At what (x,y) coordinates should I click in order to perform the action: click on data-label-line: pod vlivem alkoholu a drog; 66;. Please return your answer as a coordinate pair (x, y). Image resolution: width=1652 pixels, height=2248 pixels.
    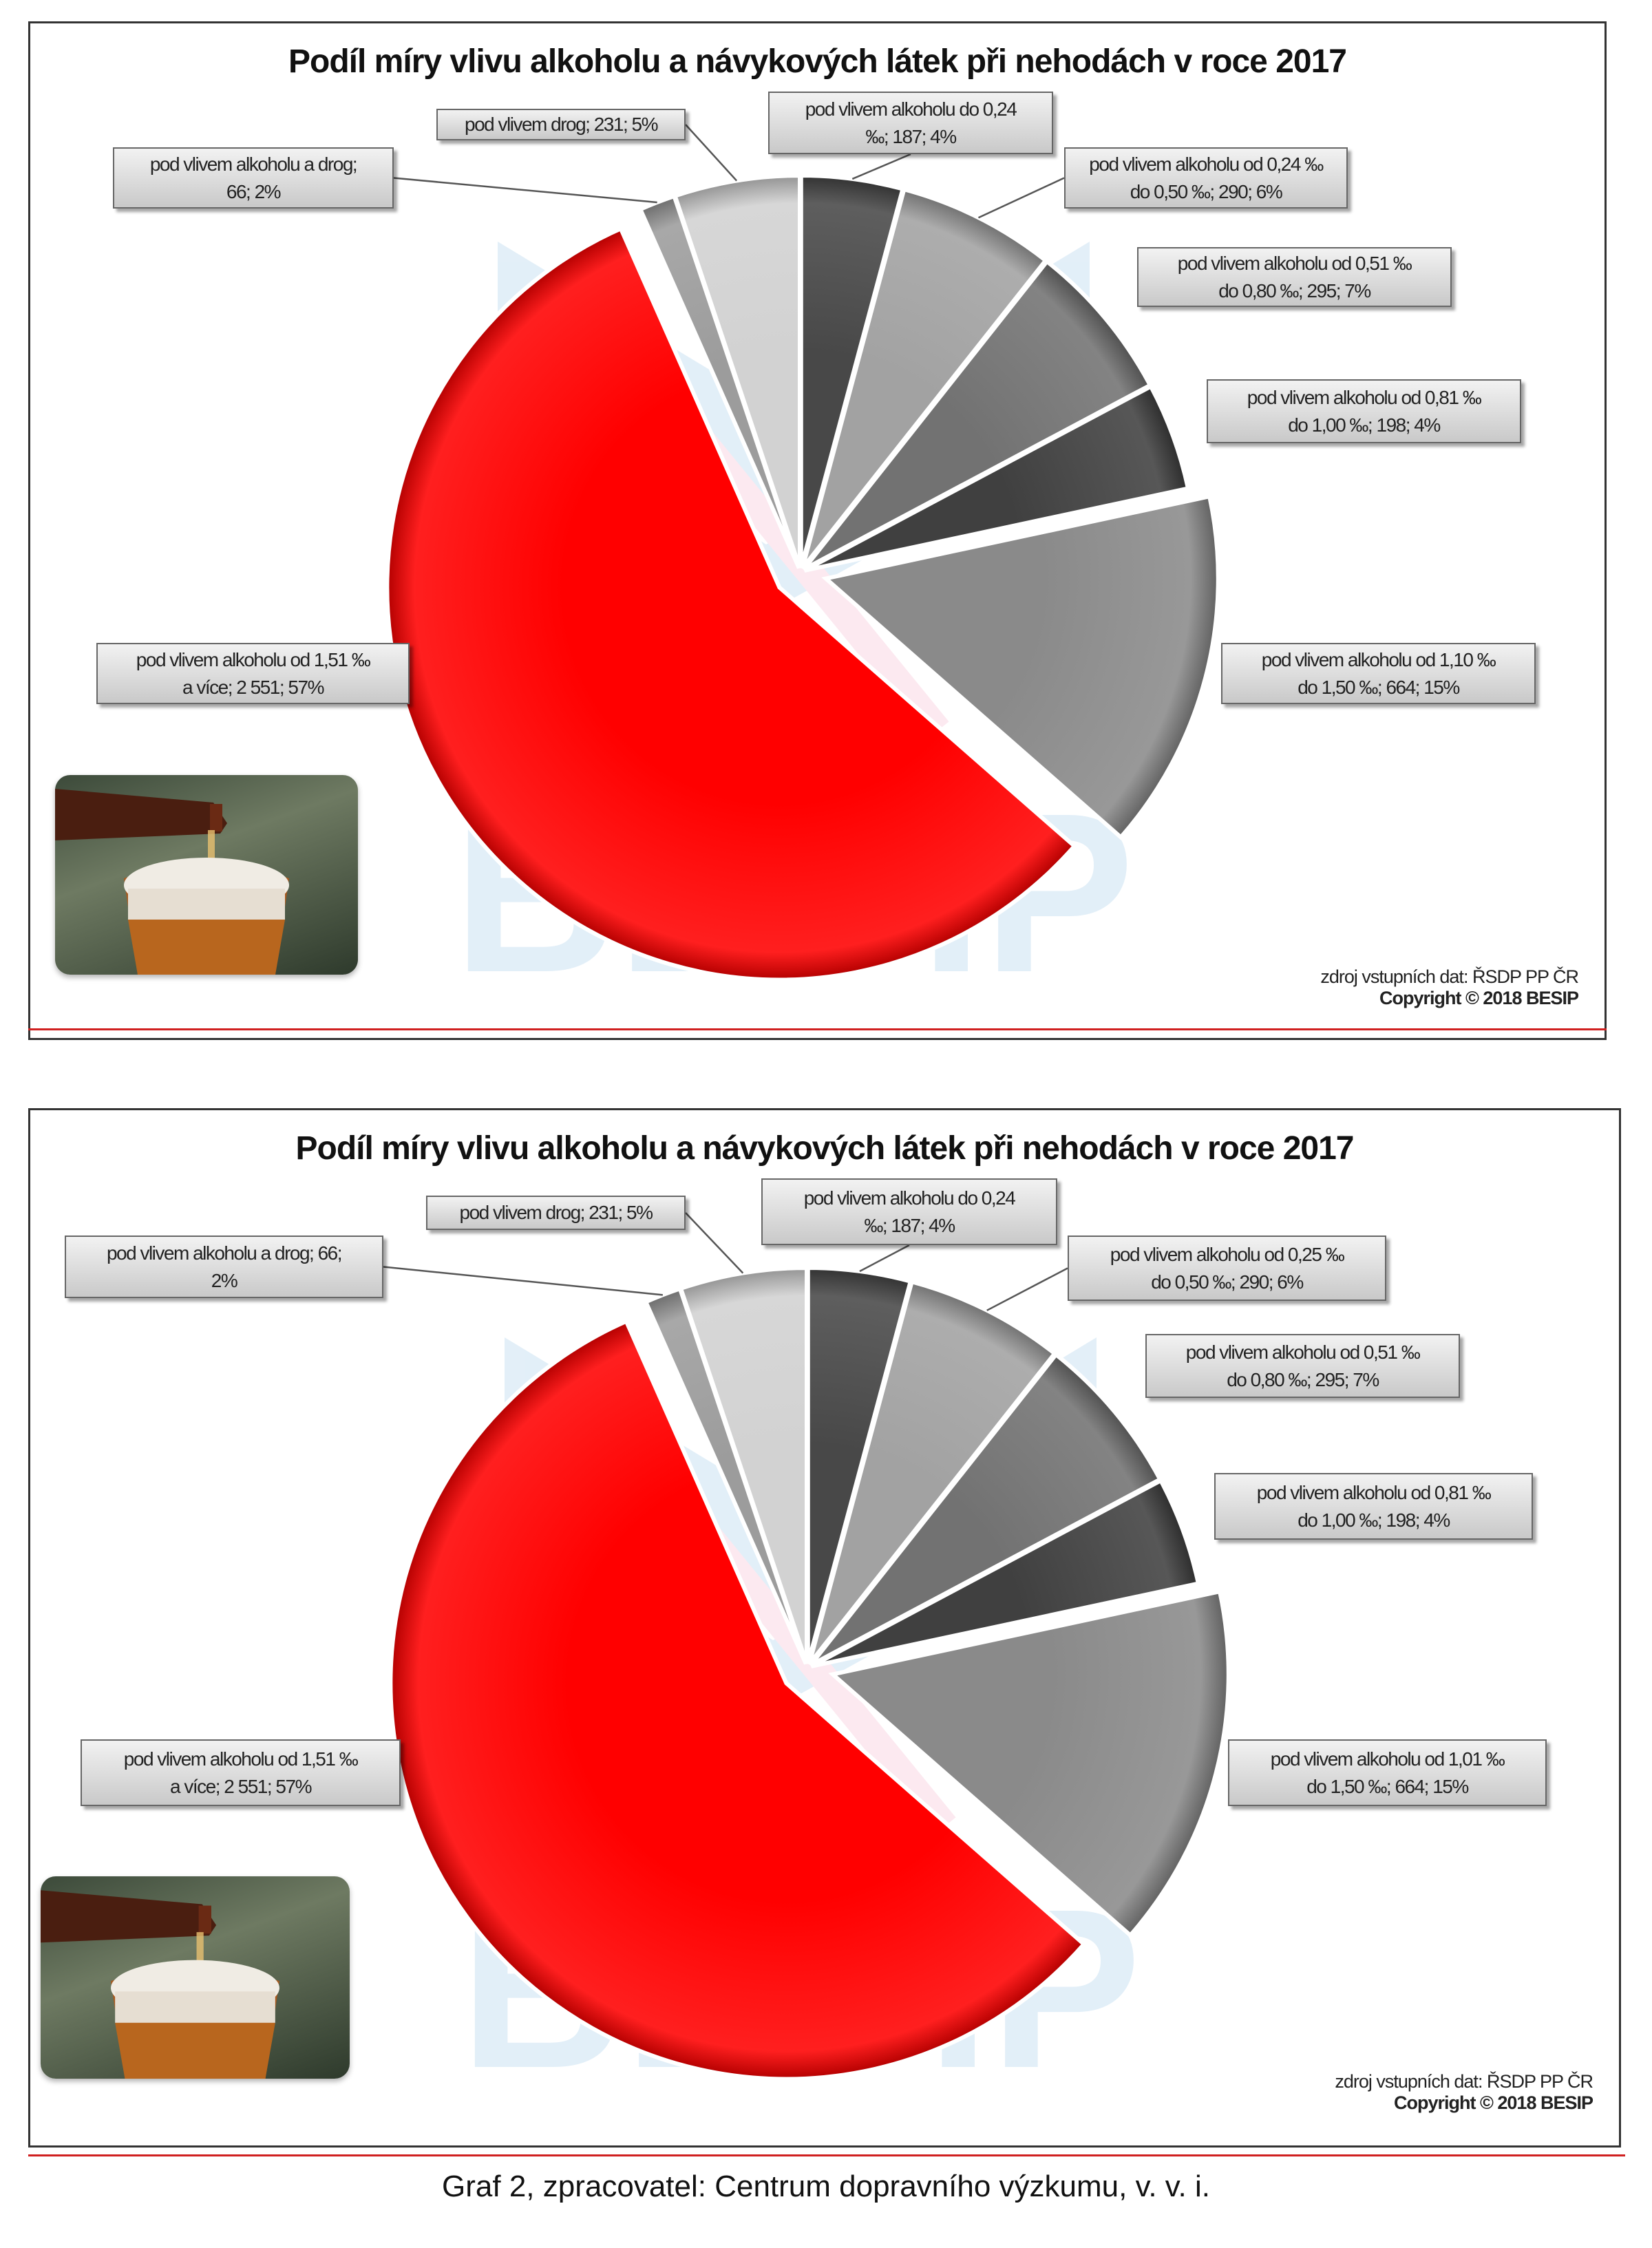
    Looking at the image, I should click on (225, 1253).